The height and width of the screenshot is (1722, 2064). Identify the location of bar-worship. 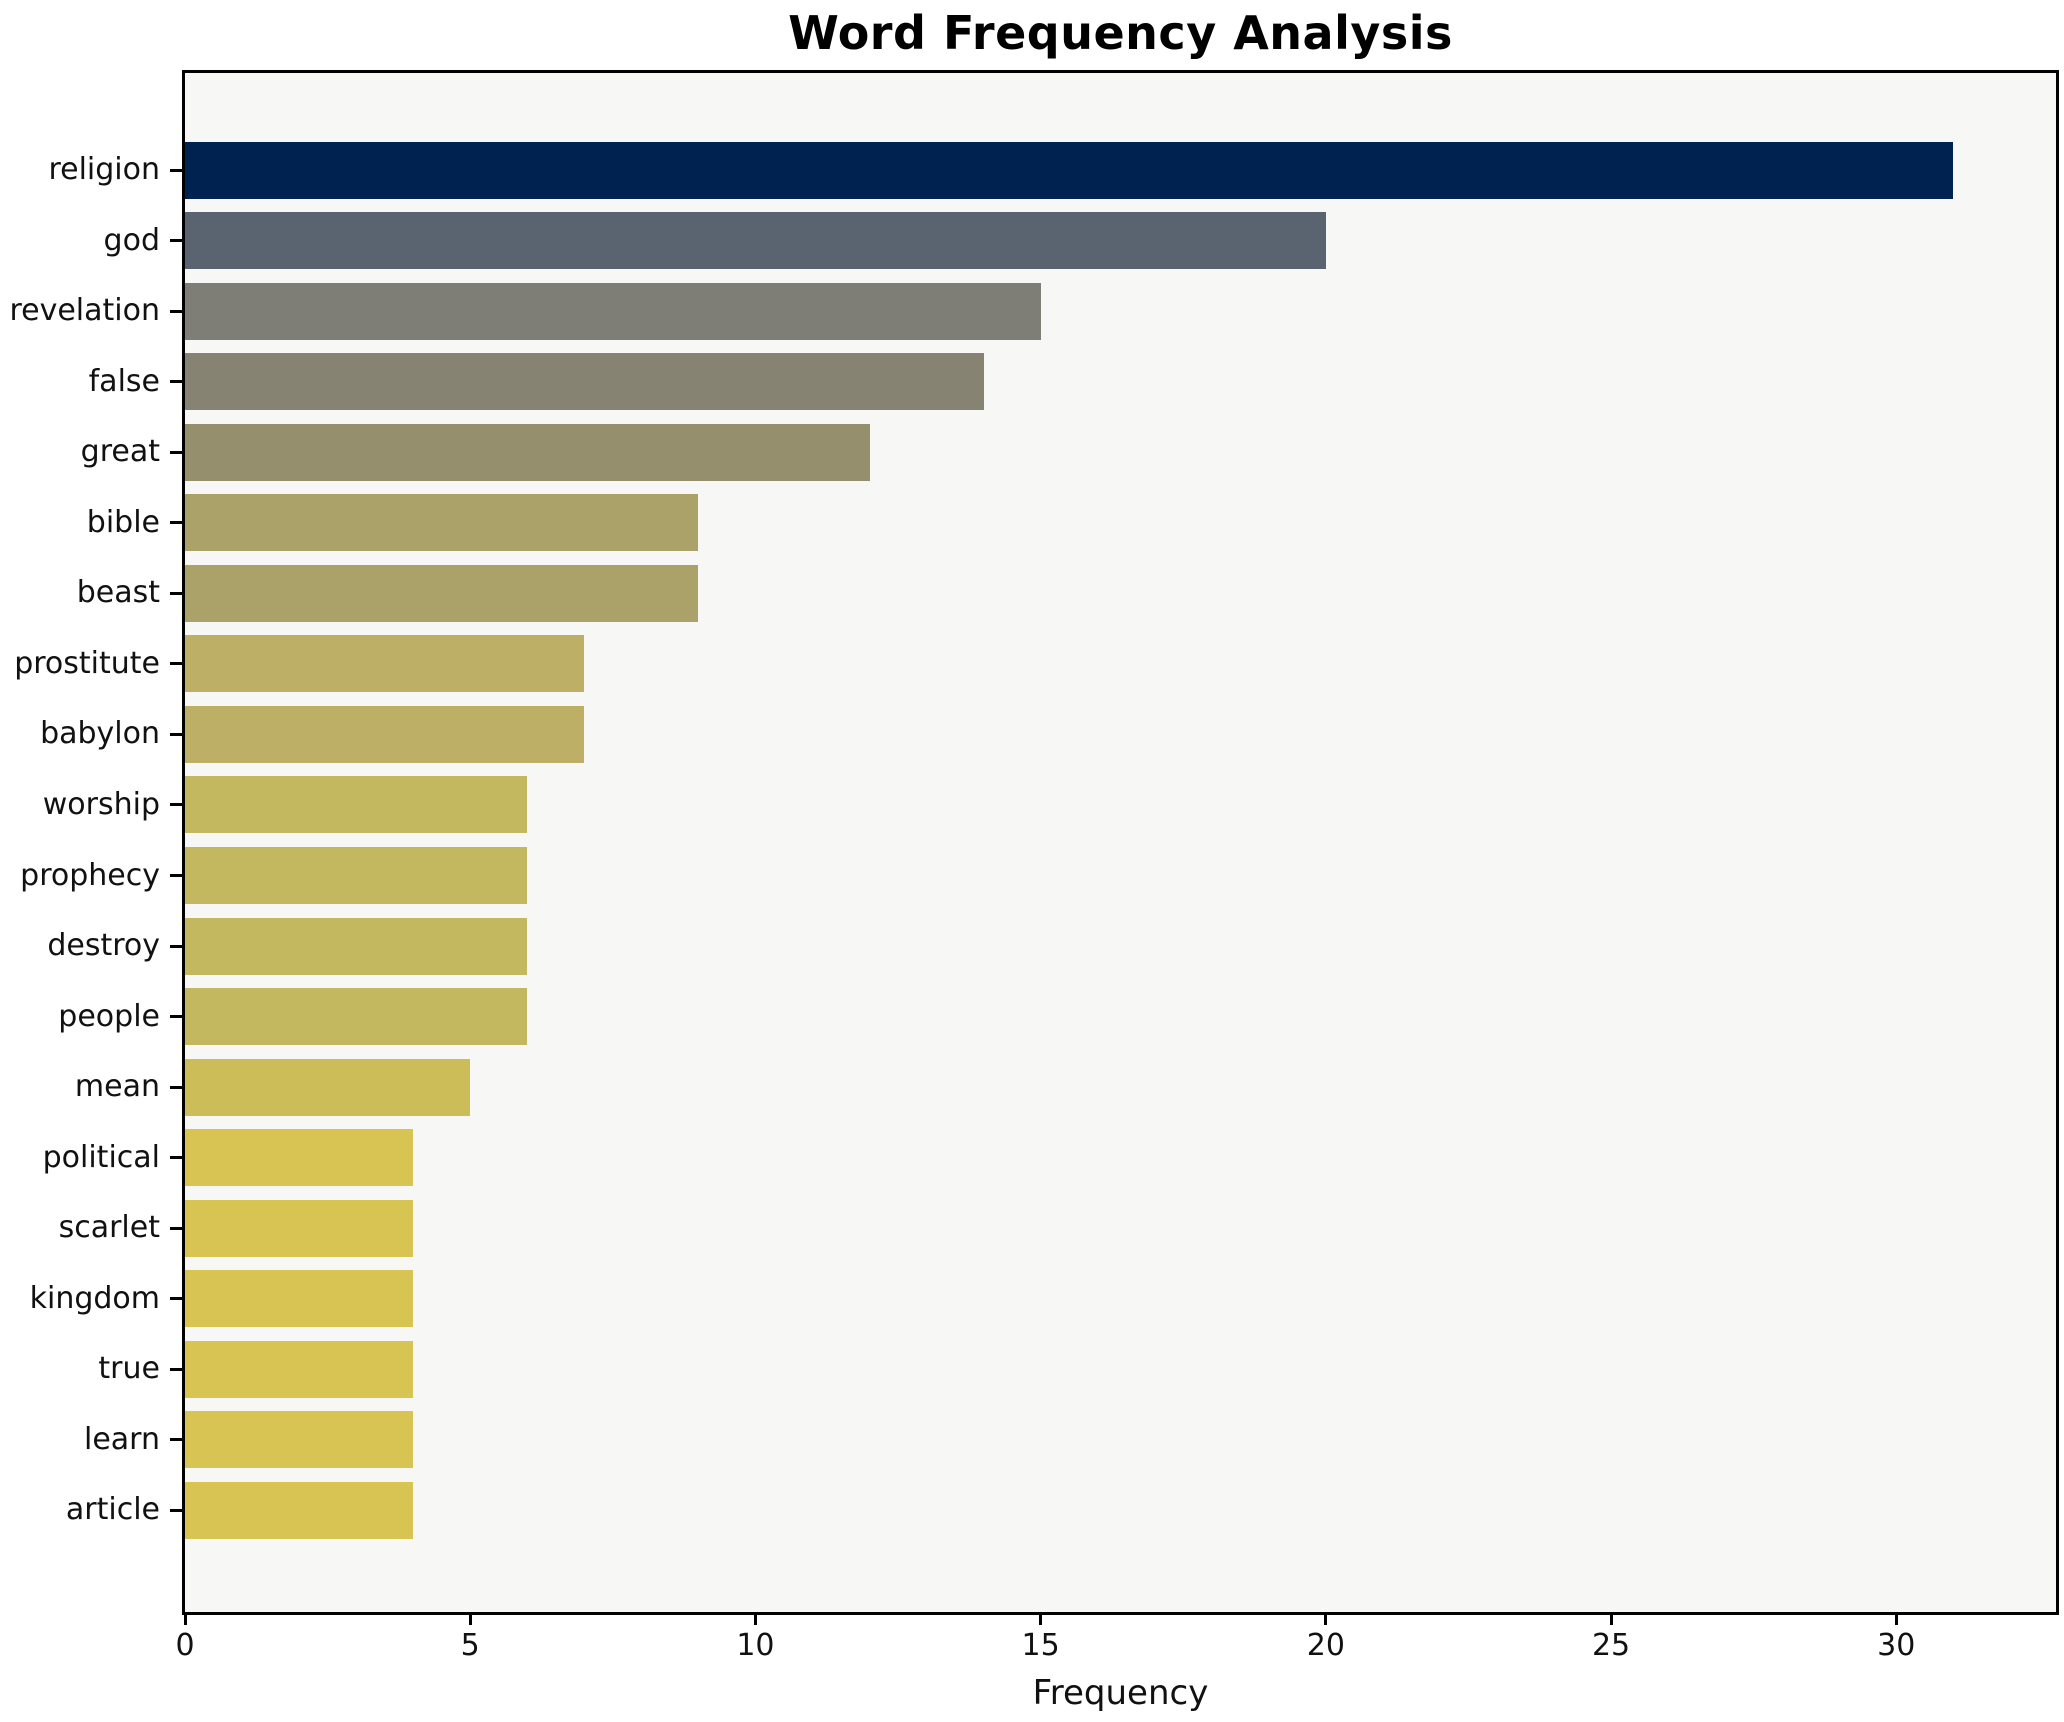
(356, 805).